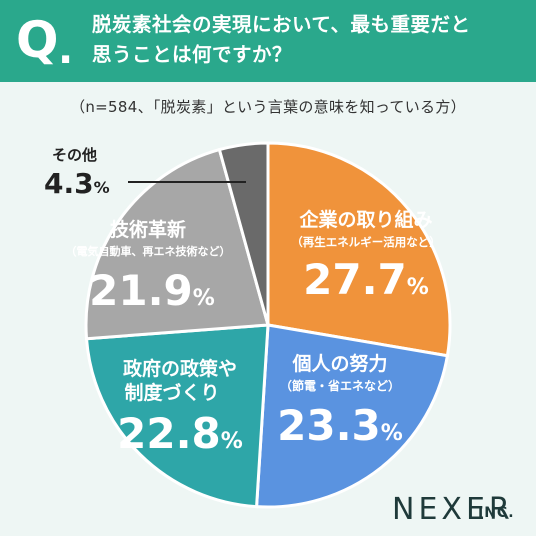  I want to click on label-corporate: 企業の取り組み, so click(365, 219).